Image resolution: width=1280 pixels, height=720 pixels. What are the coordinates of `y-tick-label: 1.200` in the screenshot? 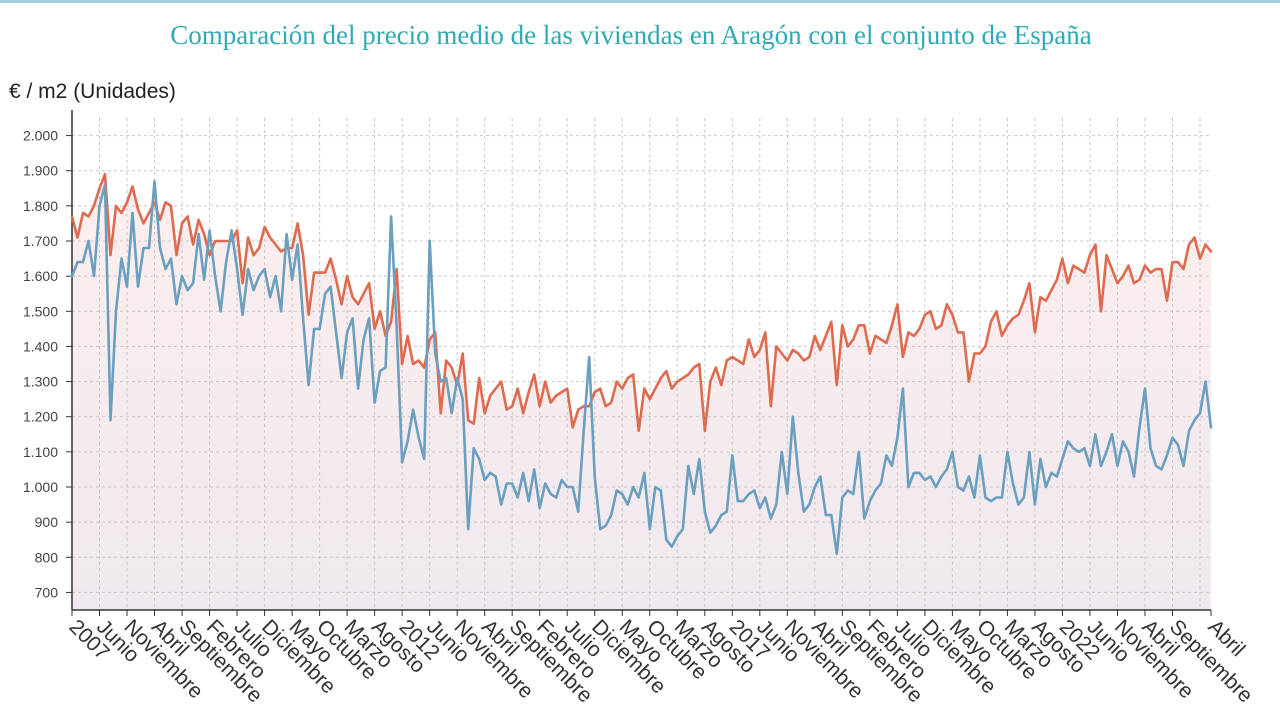 It's located at (40, 417).